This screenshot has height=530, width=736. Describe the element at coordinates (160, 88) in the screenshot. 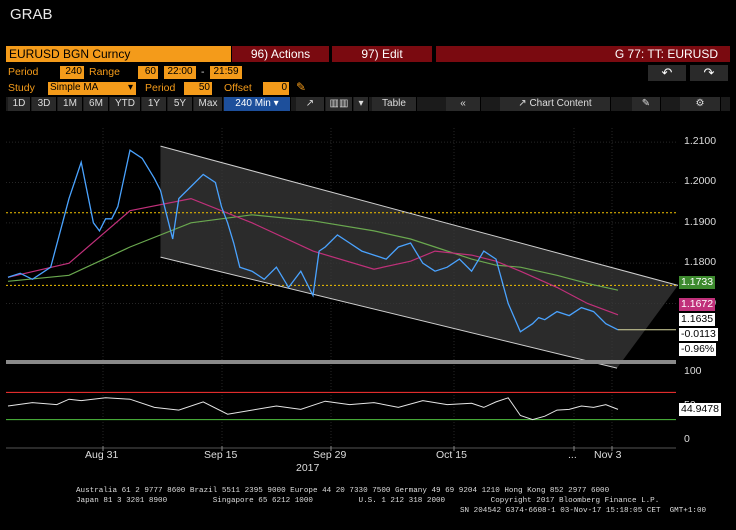

I see `study-period-label: Period` at that location.